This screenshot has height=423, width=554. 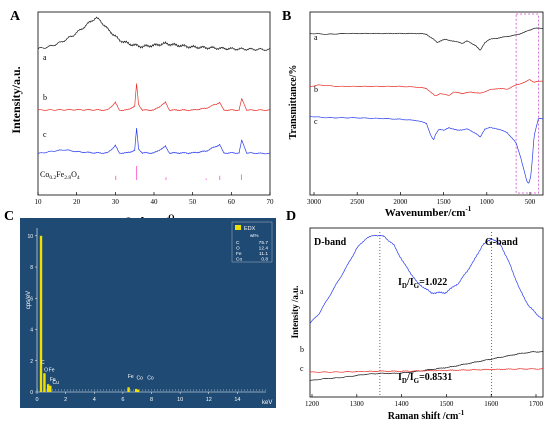 What do you see at coordinates (232, 202) in the screenshot?
I see `x-tick-label: 60` at bounding box center [232, 202].